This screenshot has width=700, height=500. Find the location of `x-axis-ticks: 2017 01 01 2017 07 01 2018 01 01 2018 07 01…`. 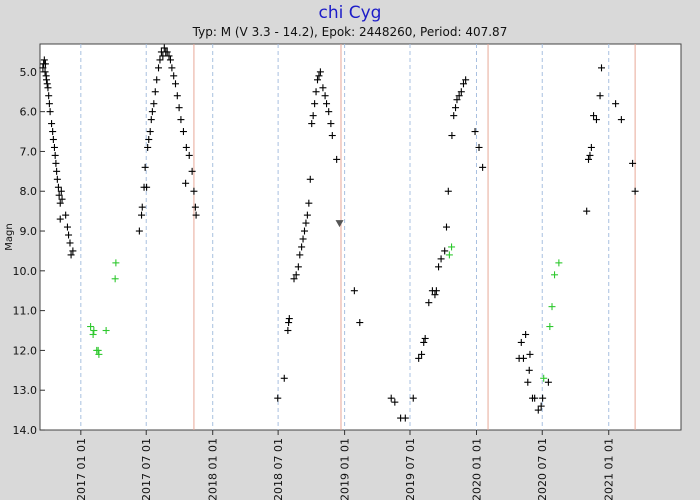

x-axis-ticks: 2017 01 01 2017 07 01 2018 01 01 2018 07 01… is located at coordinates (345, 465).